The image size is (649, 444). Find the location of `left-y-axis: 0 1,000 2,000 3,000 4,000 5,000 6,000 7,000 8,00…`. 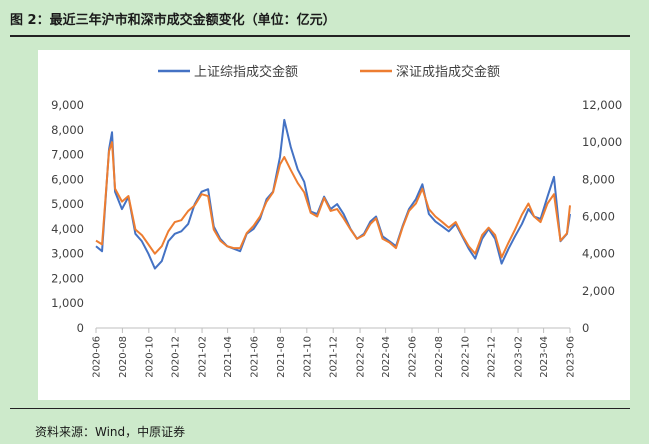

left-y-axis: 0 1,000 2,000 3,000 4,000 5,000 6,000 7,000 8,00… is located at coordinates (67, 216).